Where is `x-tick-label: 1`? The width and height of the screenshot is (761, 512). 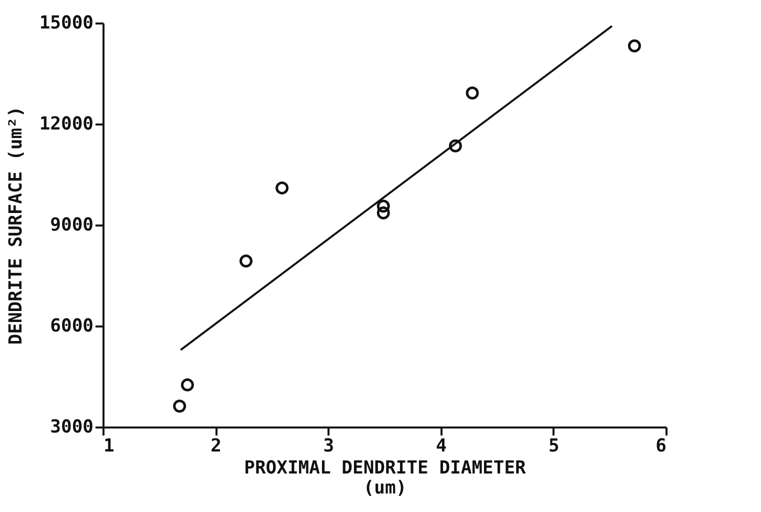 x-tick-label: 1 is located at coordinates (109, 446).